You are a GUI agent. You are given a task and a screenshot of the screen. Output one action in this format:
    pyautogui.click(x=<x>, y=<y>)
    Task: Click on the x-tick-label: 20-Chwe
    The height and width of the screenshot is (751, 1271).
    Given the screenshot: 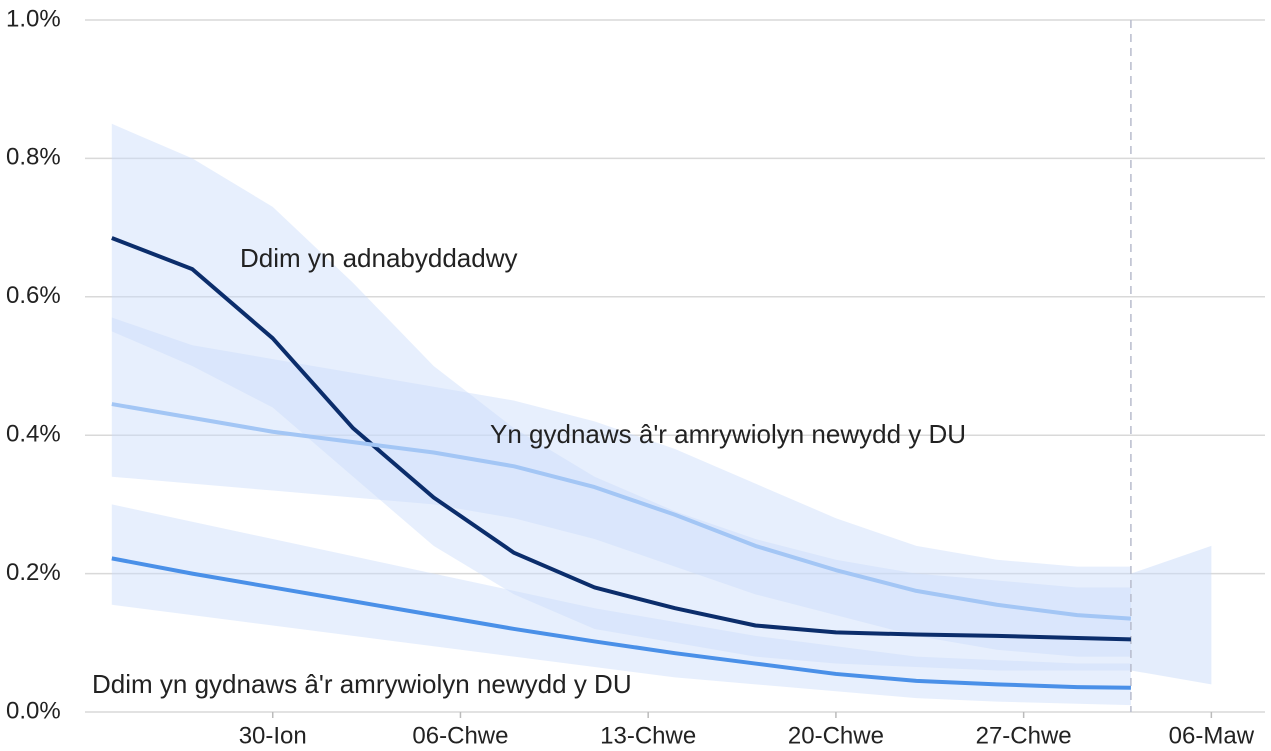 What is the action you would take?
    pyautogui.click(x=836, y=735)
    